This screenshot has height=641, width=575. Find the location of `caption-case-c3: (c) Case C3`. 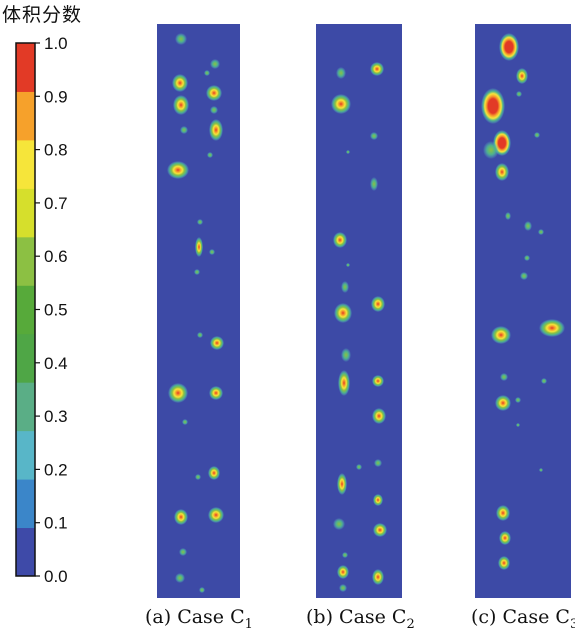

caption-case-c3: (c) Case C3 is located at coordinates (523, 619).